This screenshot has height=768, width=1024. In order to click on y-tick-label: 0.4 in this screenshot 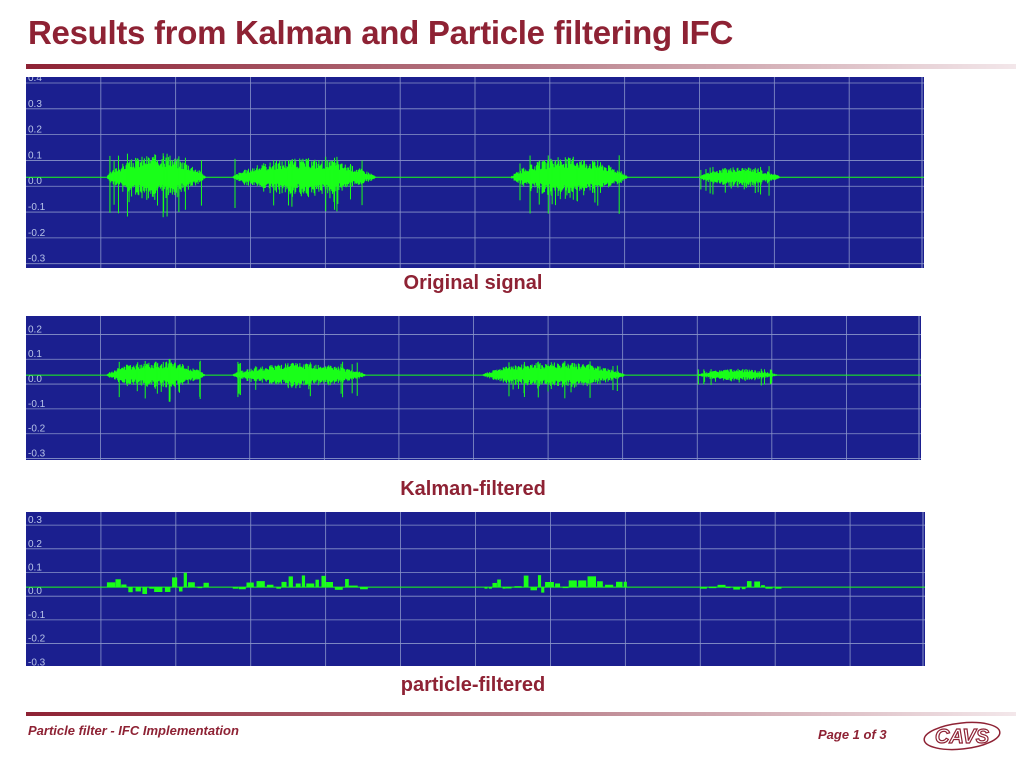, I will do `click(35, 80)`.